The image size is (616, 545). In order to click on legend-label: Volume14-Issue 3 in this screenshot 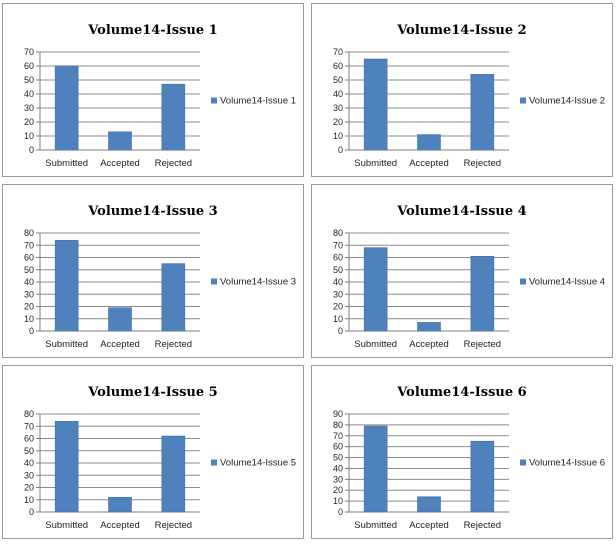, I will do `click(258, 282)`.